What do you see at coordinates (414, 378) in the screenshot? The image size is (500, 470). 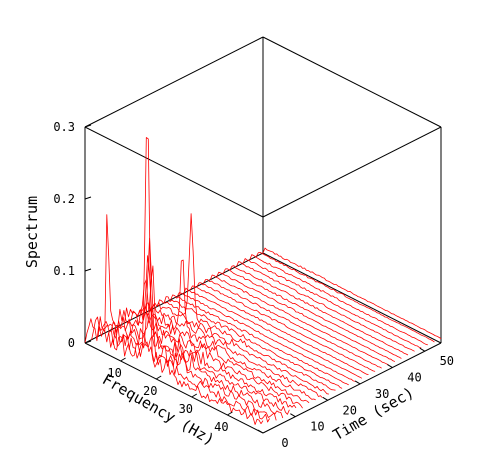 I see `time-tick-label: 40` at bounding box center [414, 378].